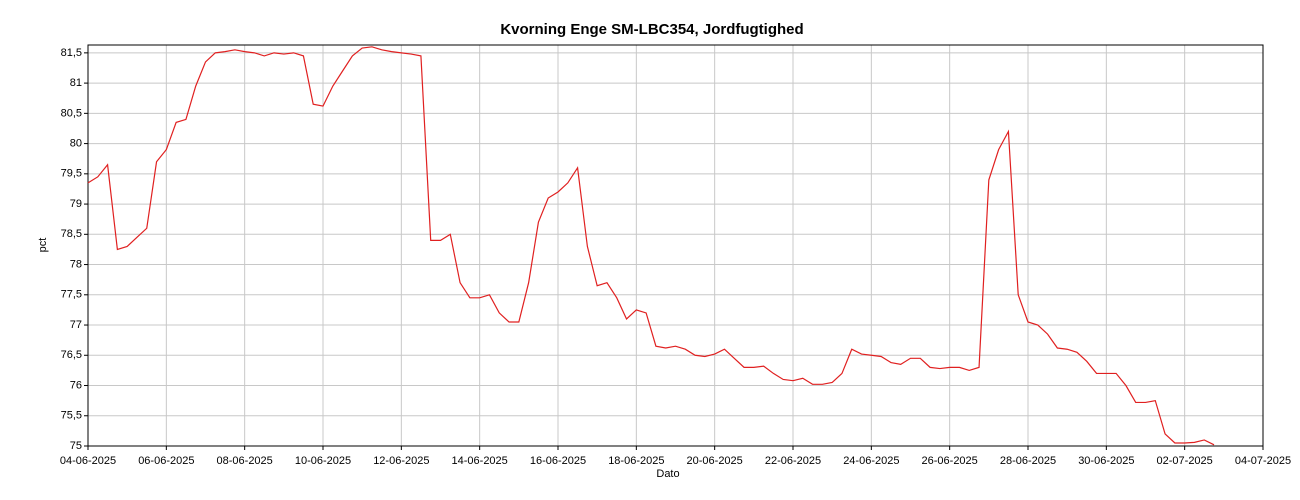 The image size is (1300, 500). I want to click on x-tick-label: 10-06-2025, so click(323, 461).